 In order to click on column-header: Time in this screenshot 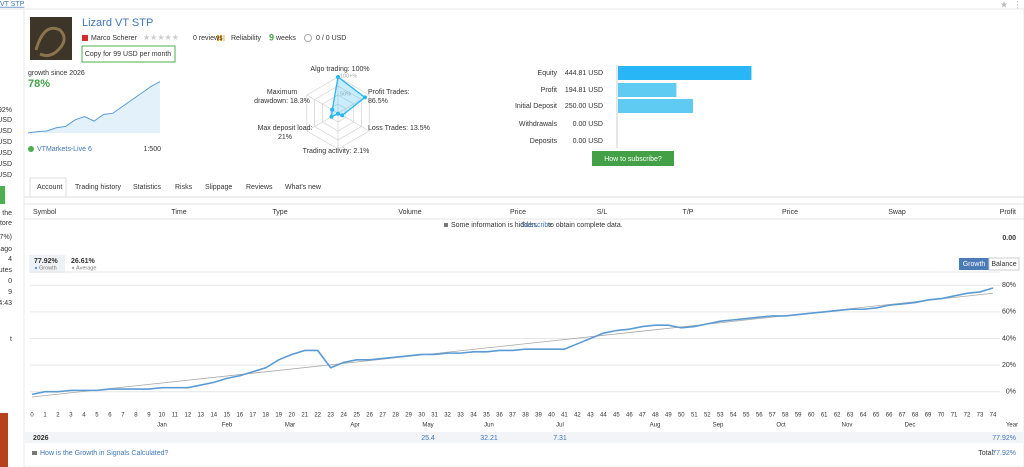, I will do `click(178, 212)`.